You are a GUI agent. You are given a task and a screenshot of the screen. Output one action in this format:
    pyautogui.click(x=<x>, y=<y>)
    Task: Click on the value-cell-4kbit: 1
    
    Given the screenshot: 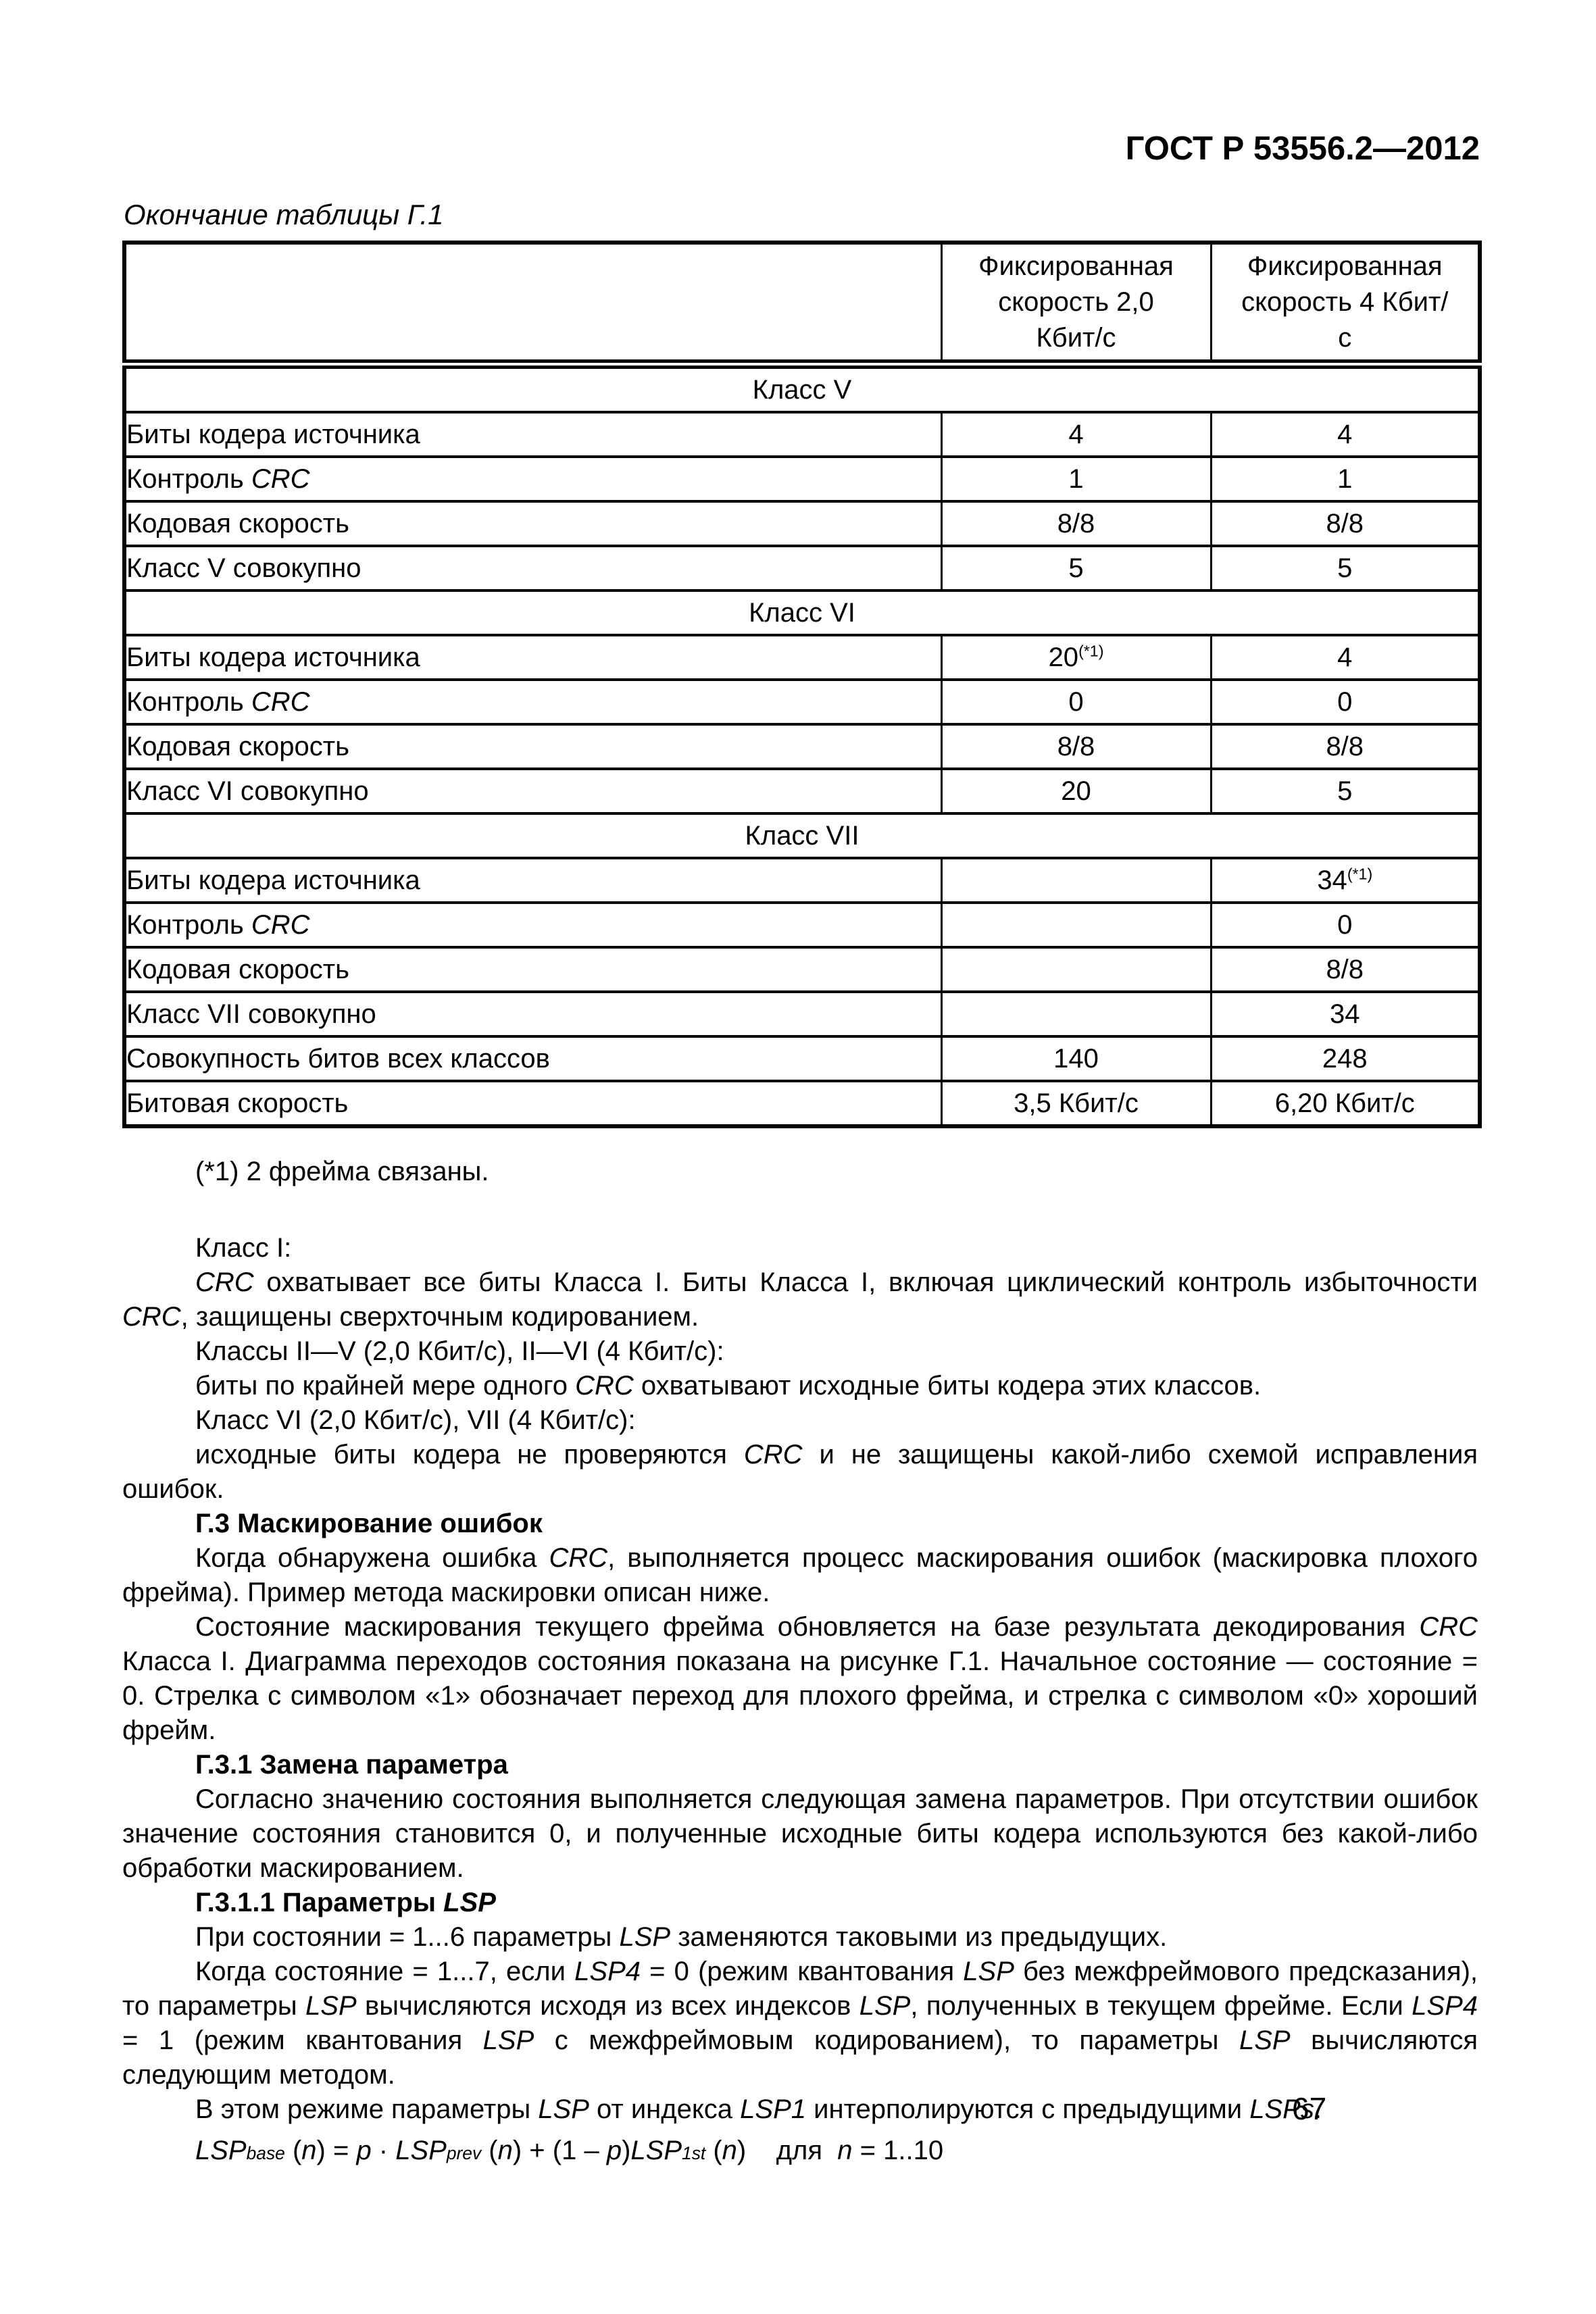 What is the action you would take?
    pyautogui.click(x=1345, y=479)
    